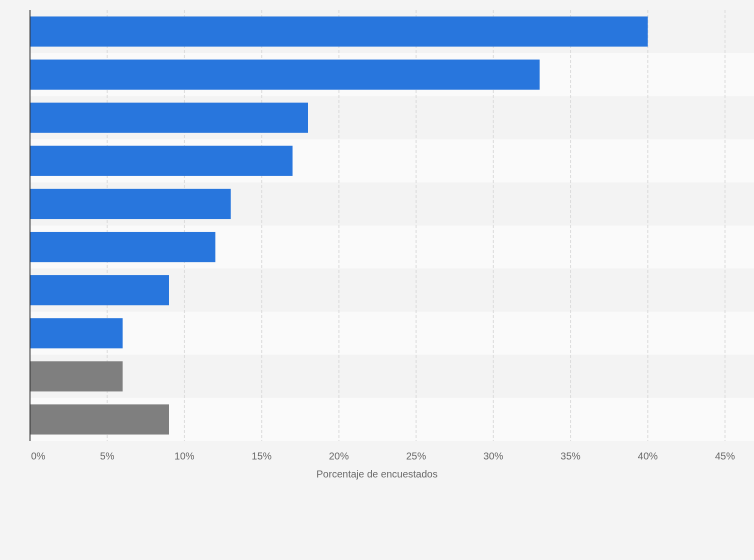  What do you see at coordinates (648, 457) in the screenshot?
I see `x-tick-label: 40%` at bounding box center [648, 457].